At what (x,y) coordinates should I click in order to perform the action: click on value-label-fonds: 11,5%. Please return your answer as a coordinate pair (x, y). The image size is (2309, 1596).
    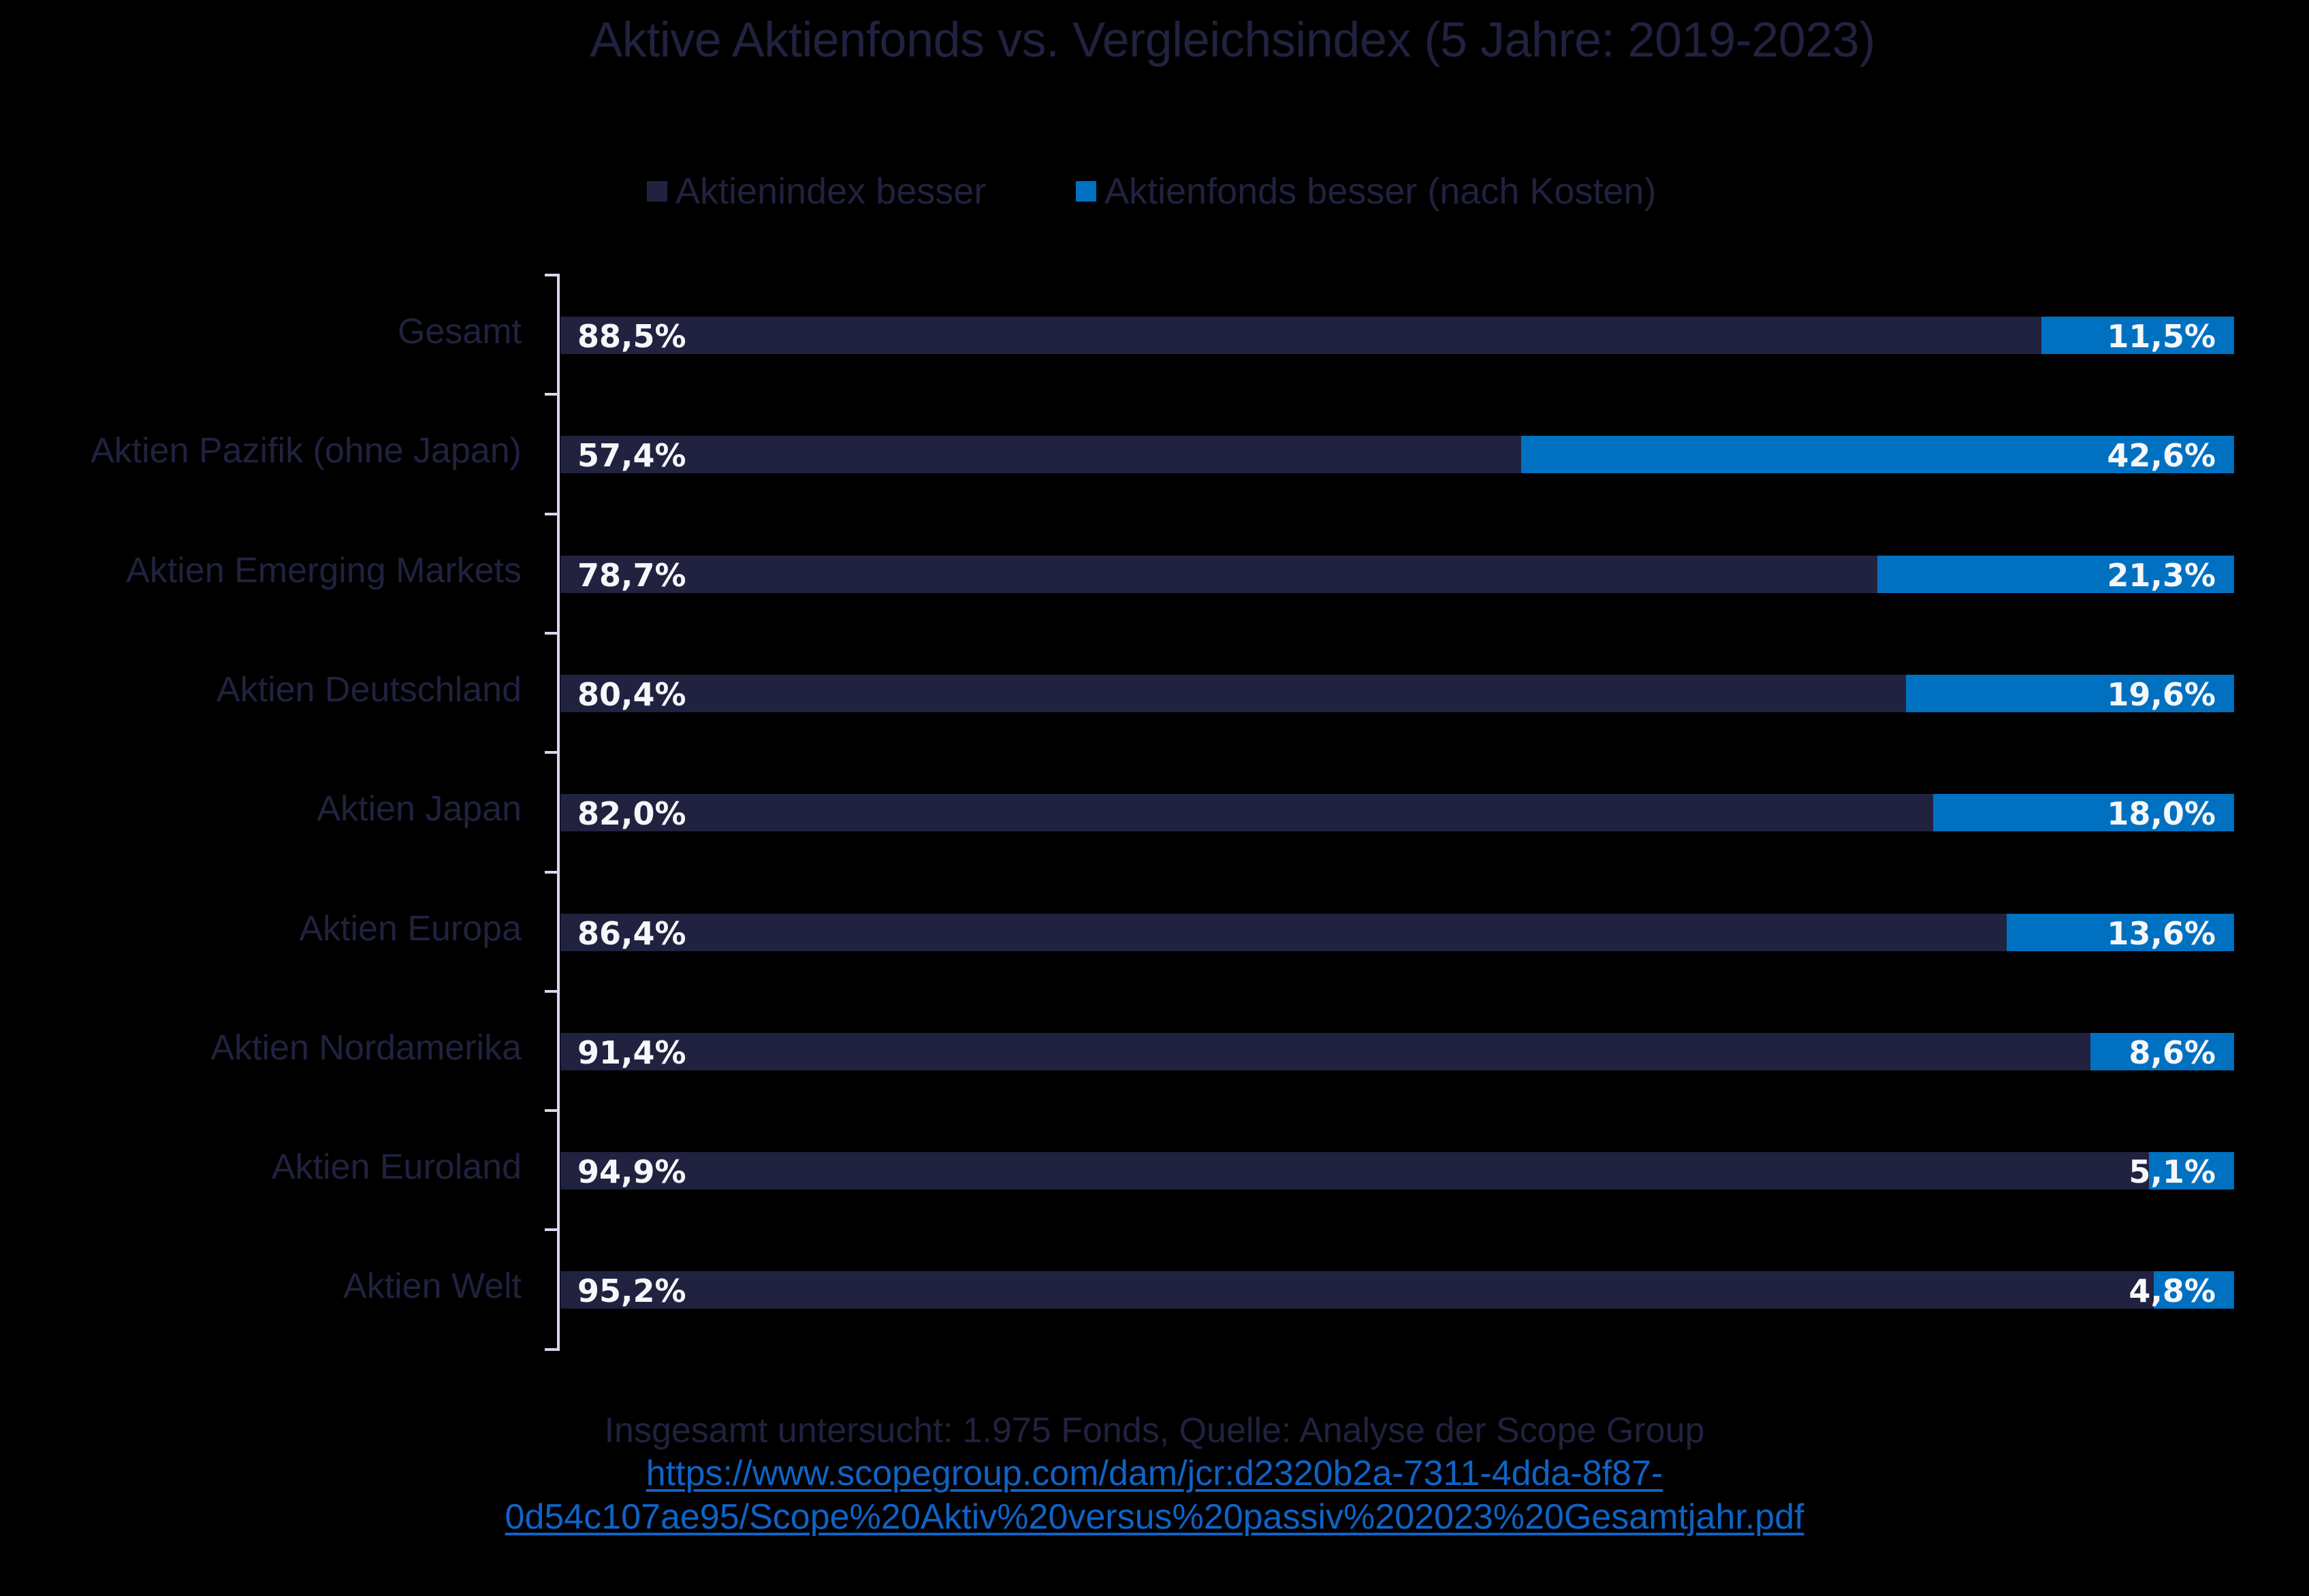
    Looking at the image, I should click on (2161, 336).